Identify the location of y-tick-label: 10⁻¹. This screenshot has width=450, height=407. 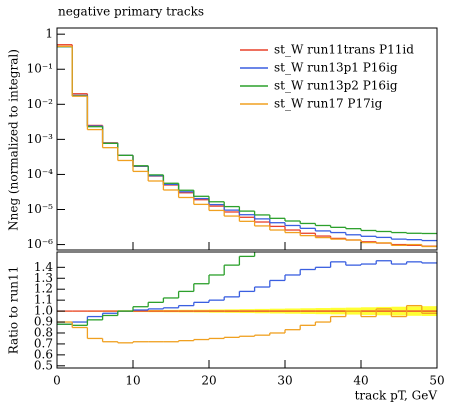
(40, 69).